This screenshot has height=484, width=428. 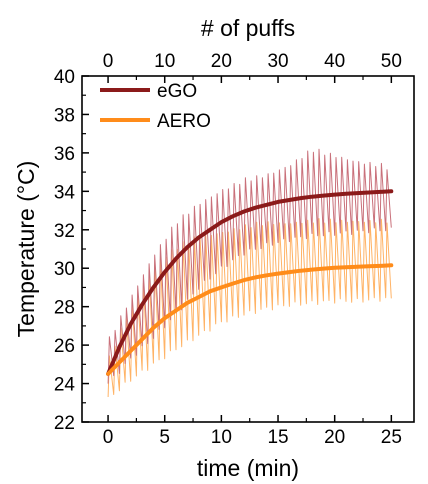 I want to click on x-tick-label: 10, so click(x=221, y=437).